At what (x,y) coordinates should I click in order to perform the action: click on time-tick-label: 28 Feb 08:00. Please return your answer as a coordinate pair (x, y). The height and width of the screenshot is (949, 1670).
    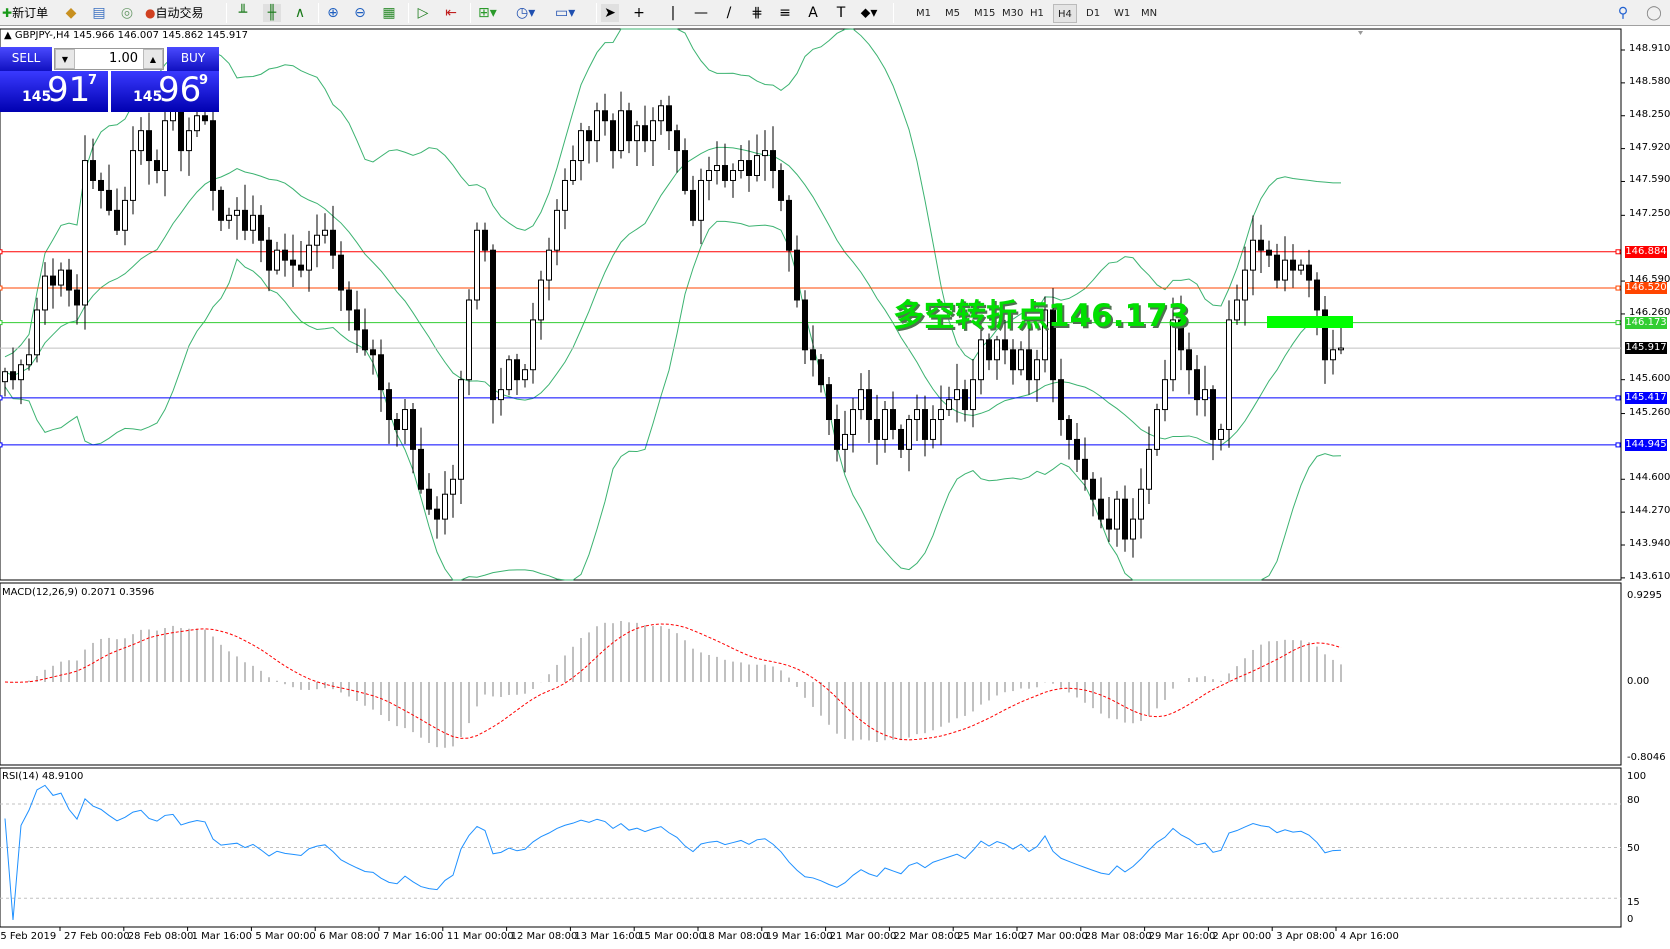
    Looking at the image, I should click on (160, 936).